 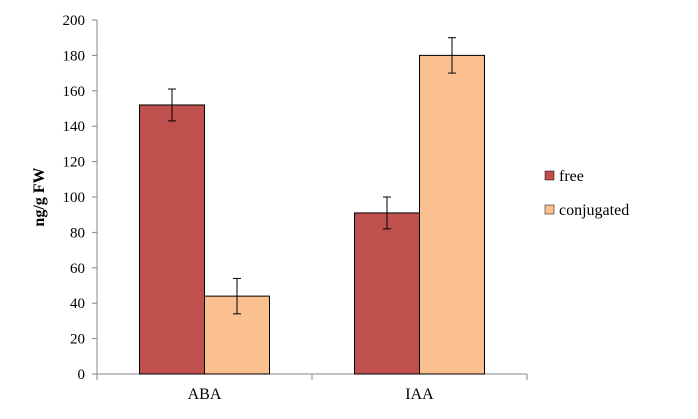 I want to click on y-tick-label: 200, so click(x=74, y=21).